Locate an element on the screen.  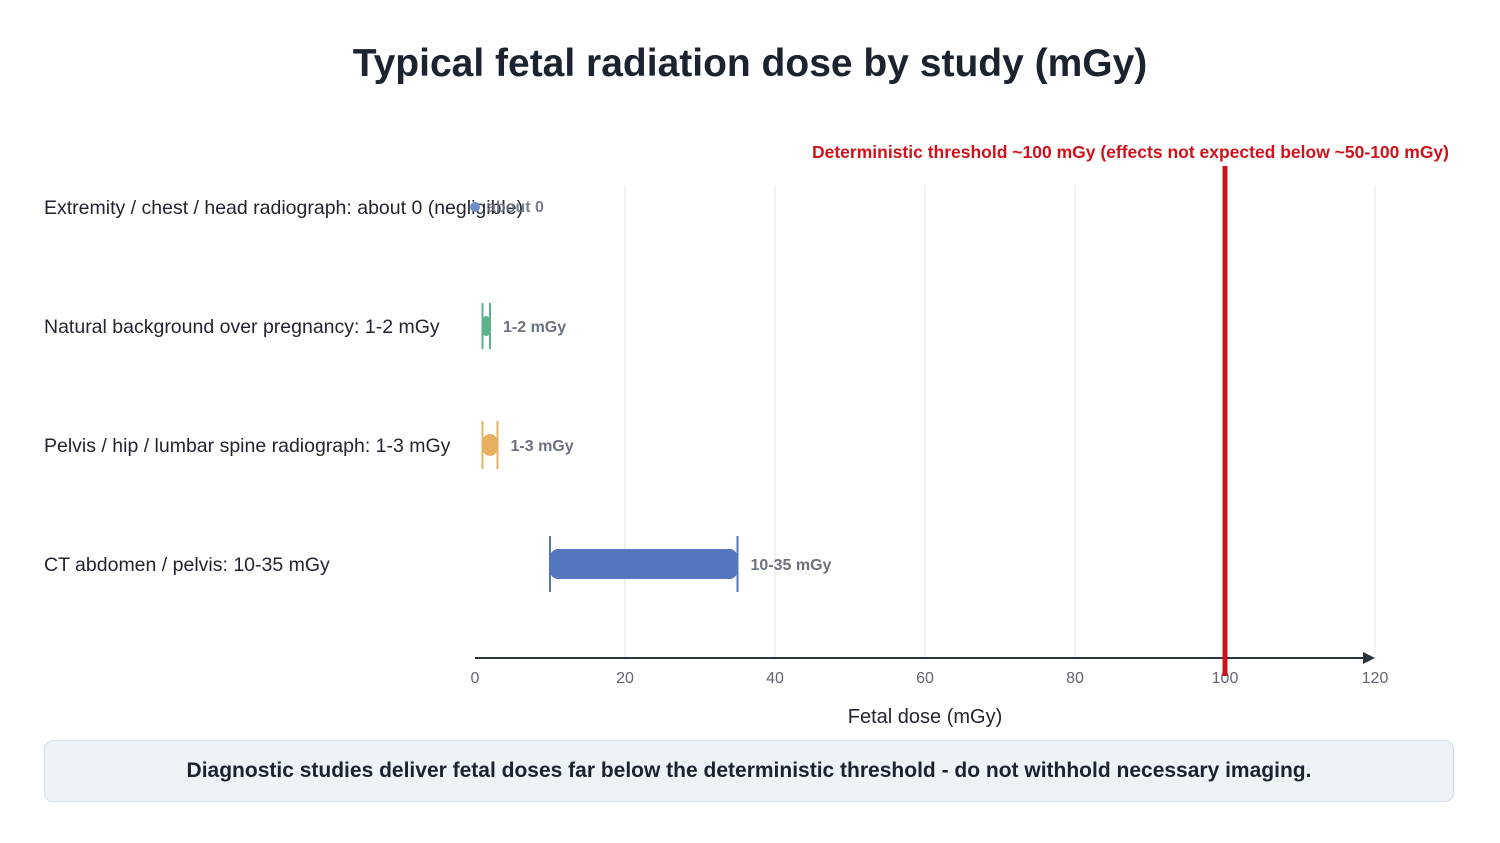
x-axis-arrow is located at coordinates (1369, 658).